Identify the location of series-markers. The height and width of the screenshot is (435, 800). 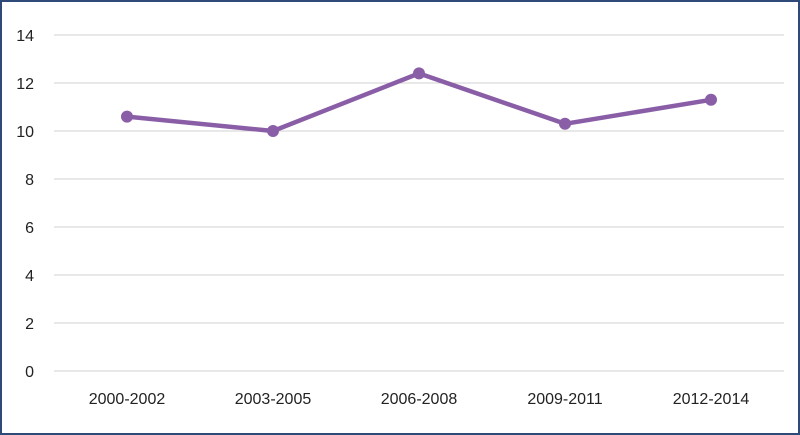
(419, 102).